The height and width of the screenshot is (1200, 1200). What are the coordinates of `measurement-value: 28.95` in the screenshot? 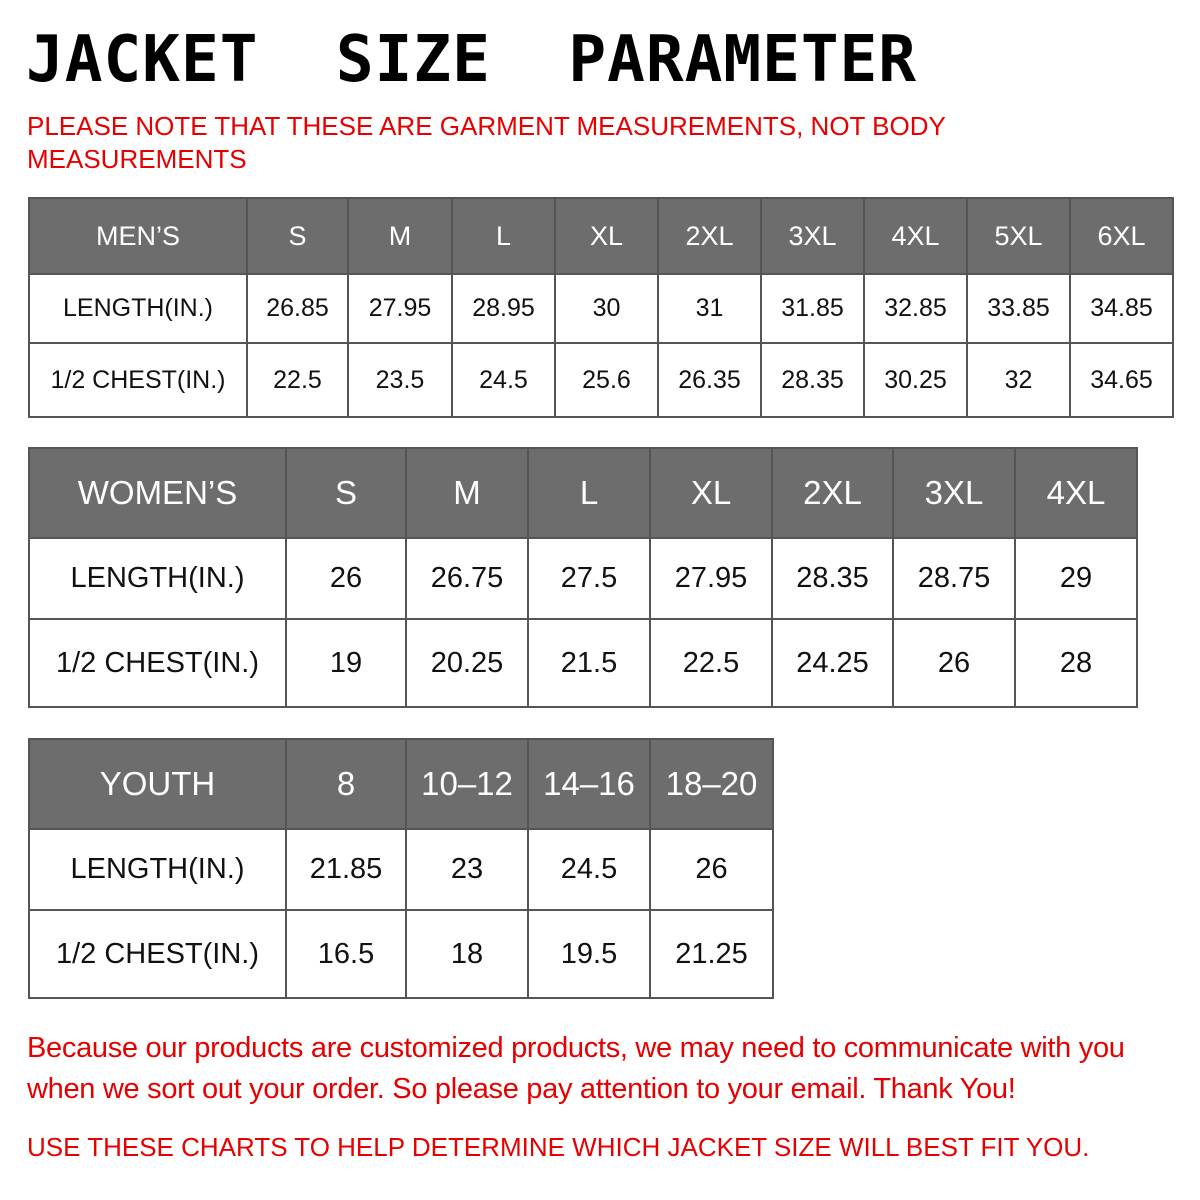 It's located at (503, 308).